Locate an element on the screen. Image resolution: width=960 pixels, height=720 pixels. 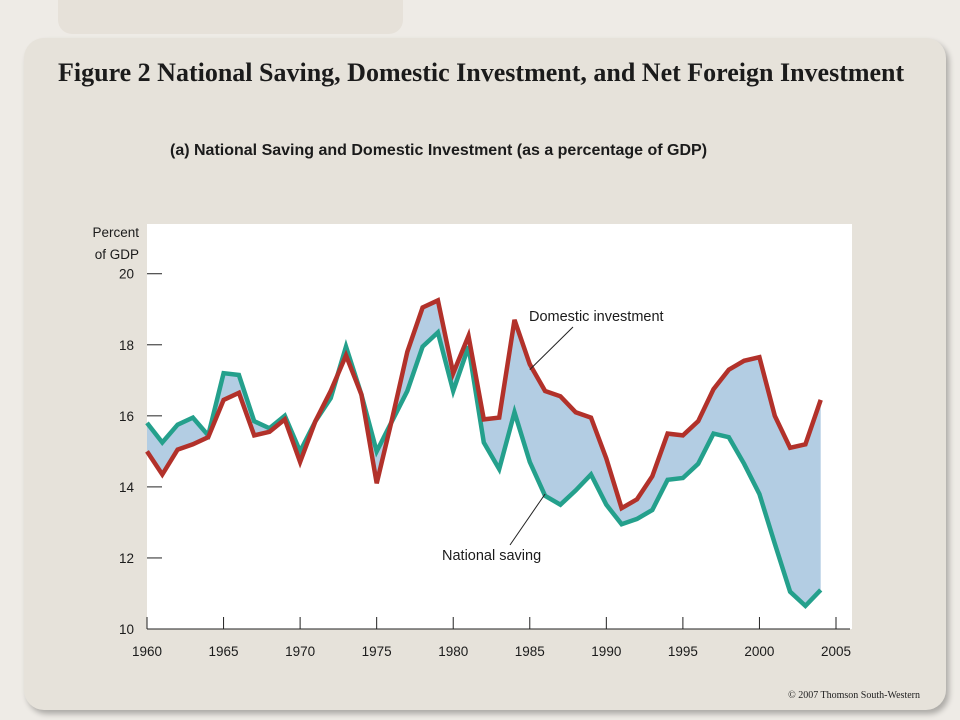
x-tick-label: 2000 is located at coordinates (759, 651).